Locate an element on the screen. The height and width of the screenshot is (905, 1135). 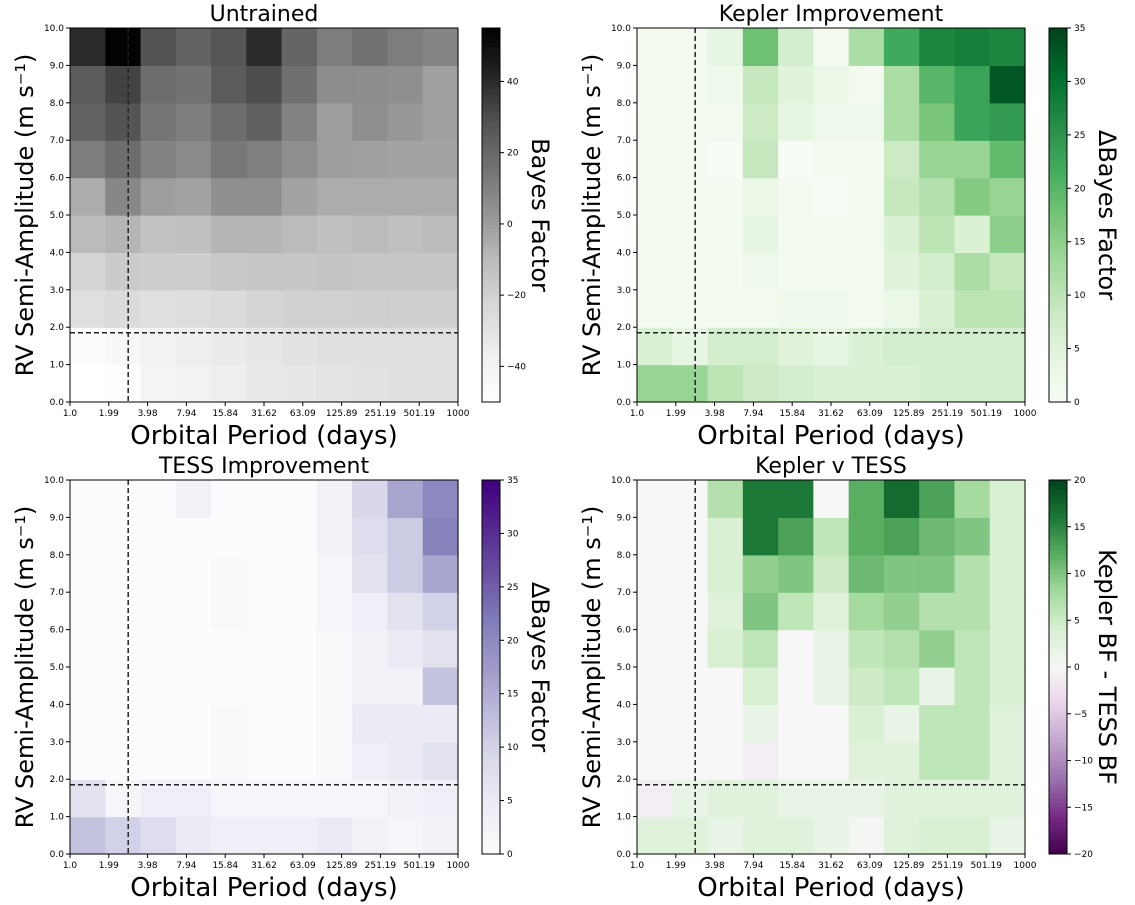
y-tick-label: 10.0 is located at coordinates (54, 481).